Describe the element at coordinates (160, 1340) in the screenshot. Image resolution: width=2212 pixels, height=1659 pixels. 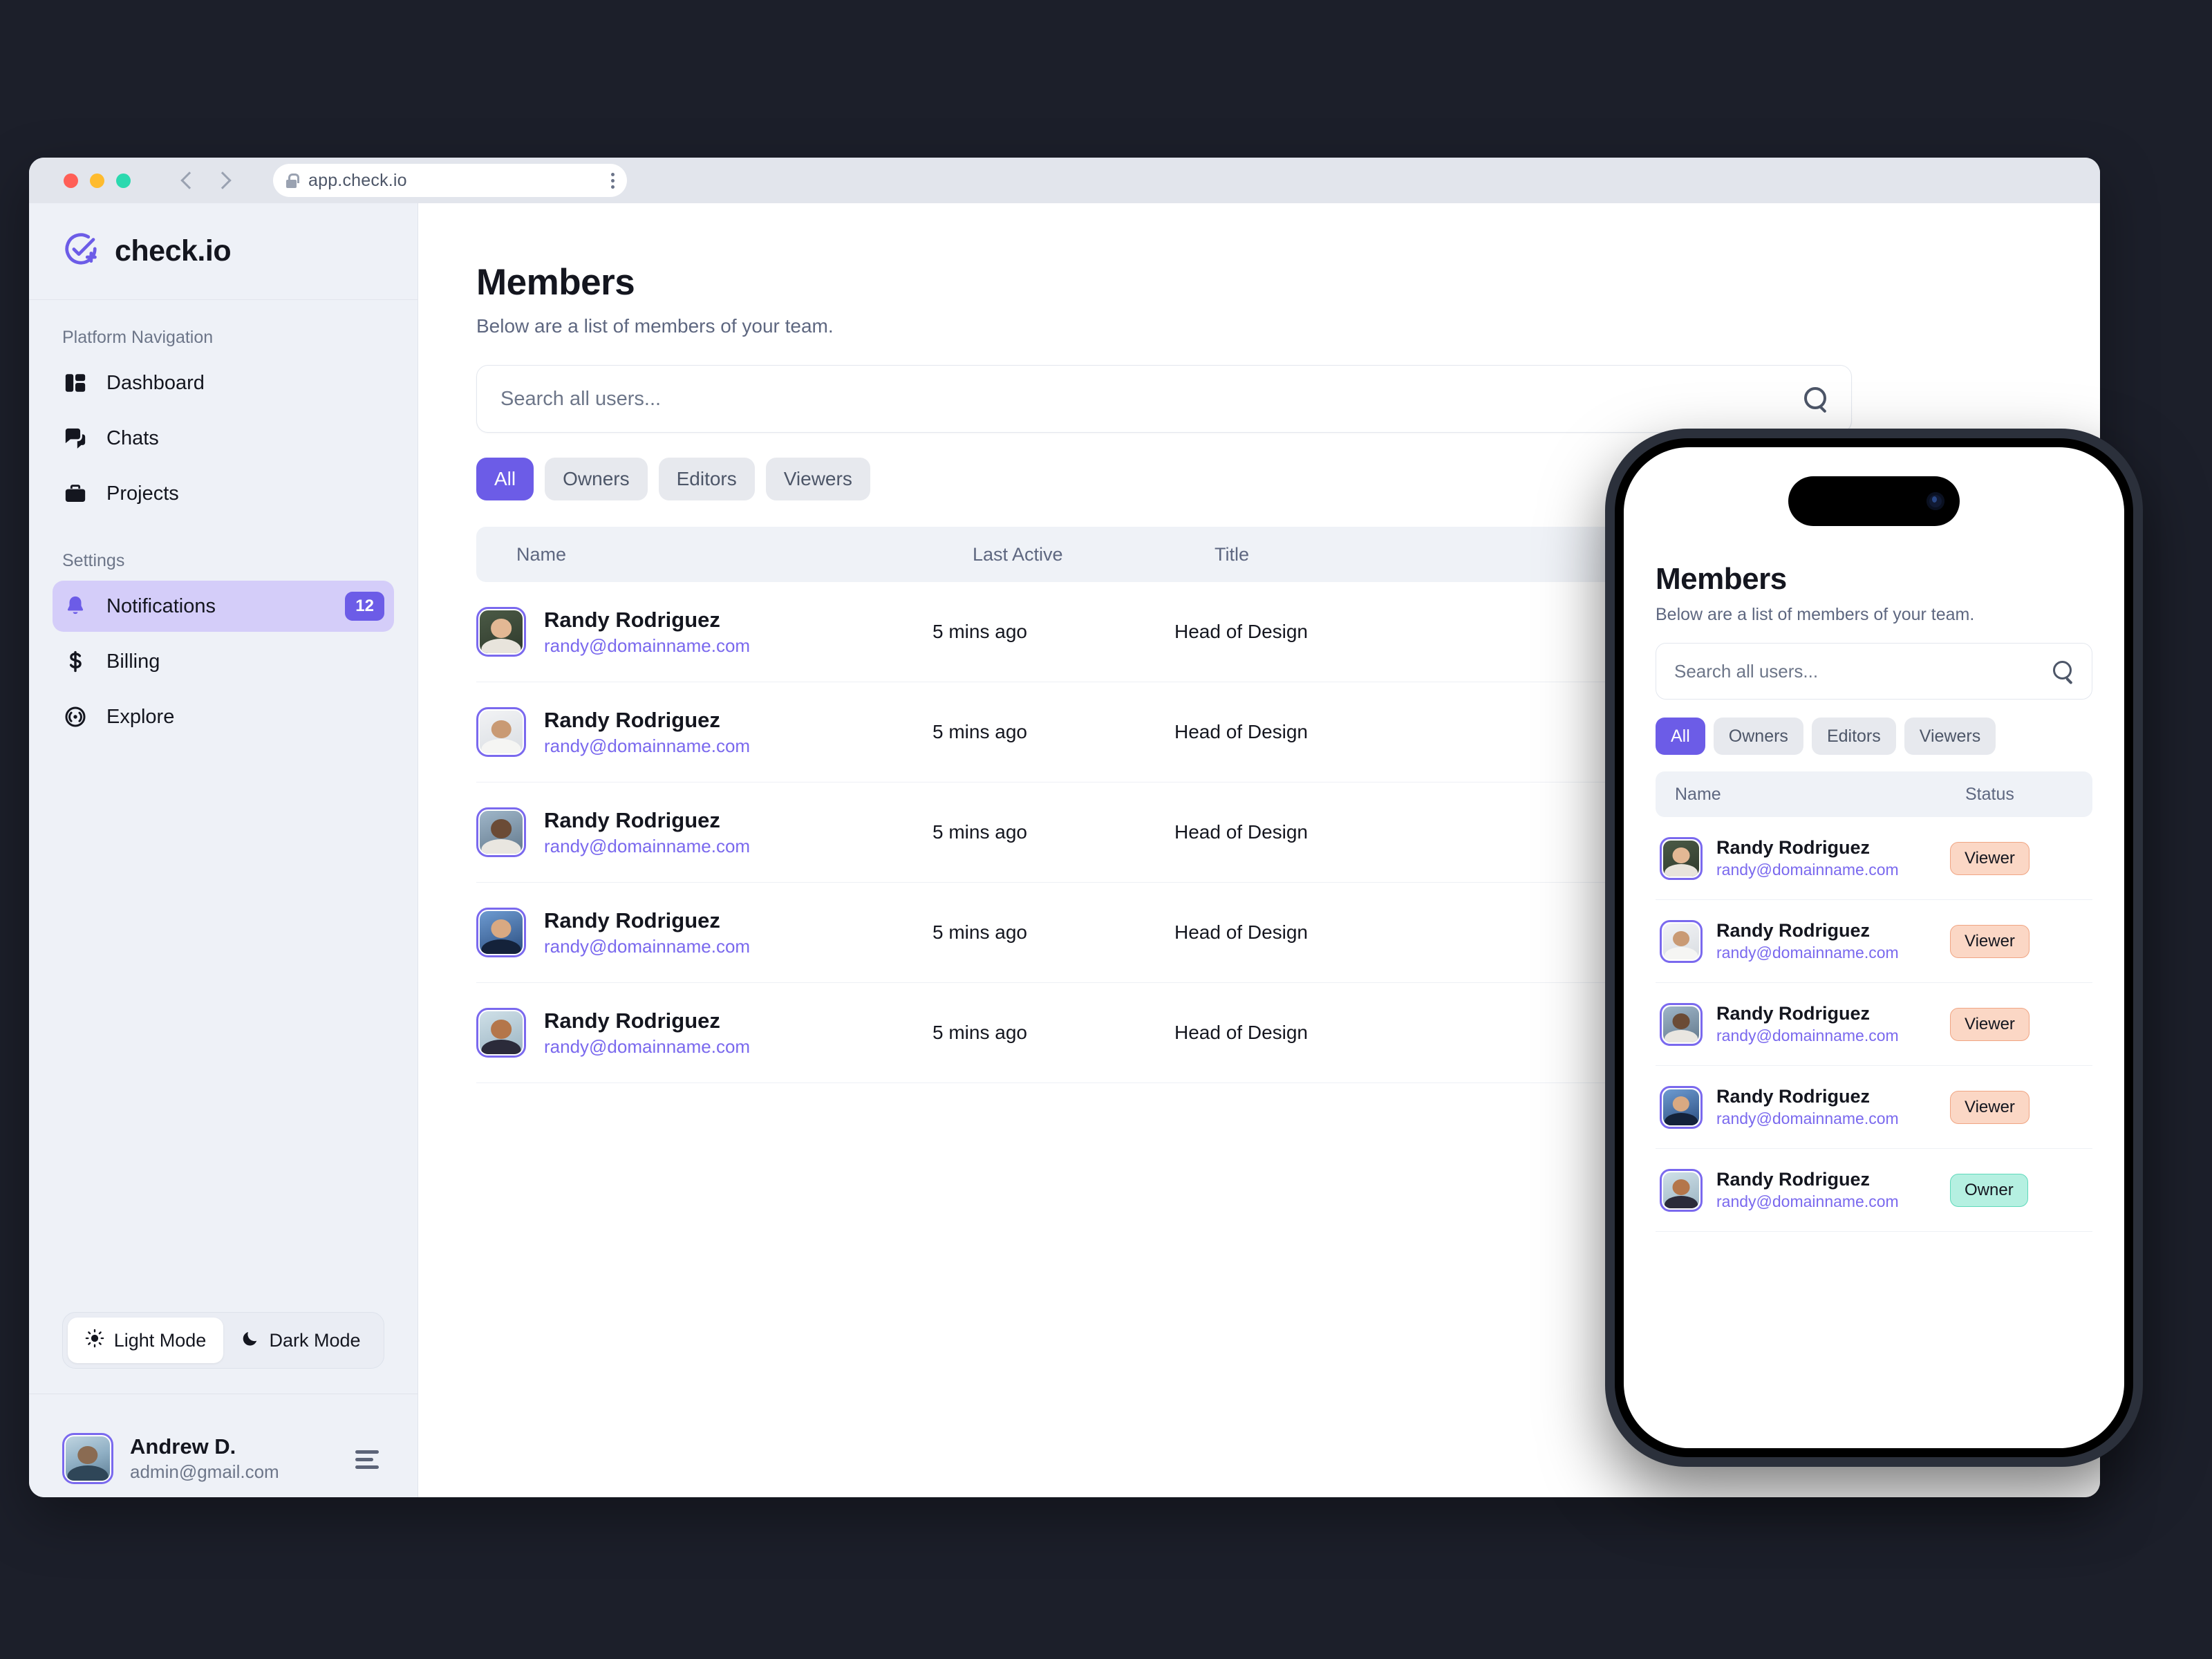
I see `light-mode-label: Light Mode` at that location.